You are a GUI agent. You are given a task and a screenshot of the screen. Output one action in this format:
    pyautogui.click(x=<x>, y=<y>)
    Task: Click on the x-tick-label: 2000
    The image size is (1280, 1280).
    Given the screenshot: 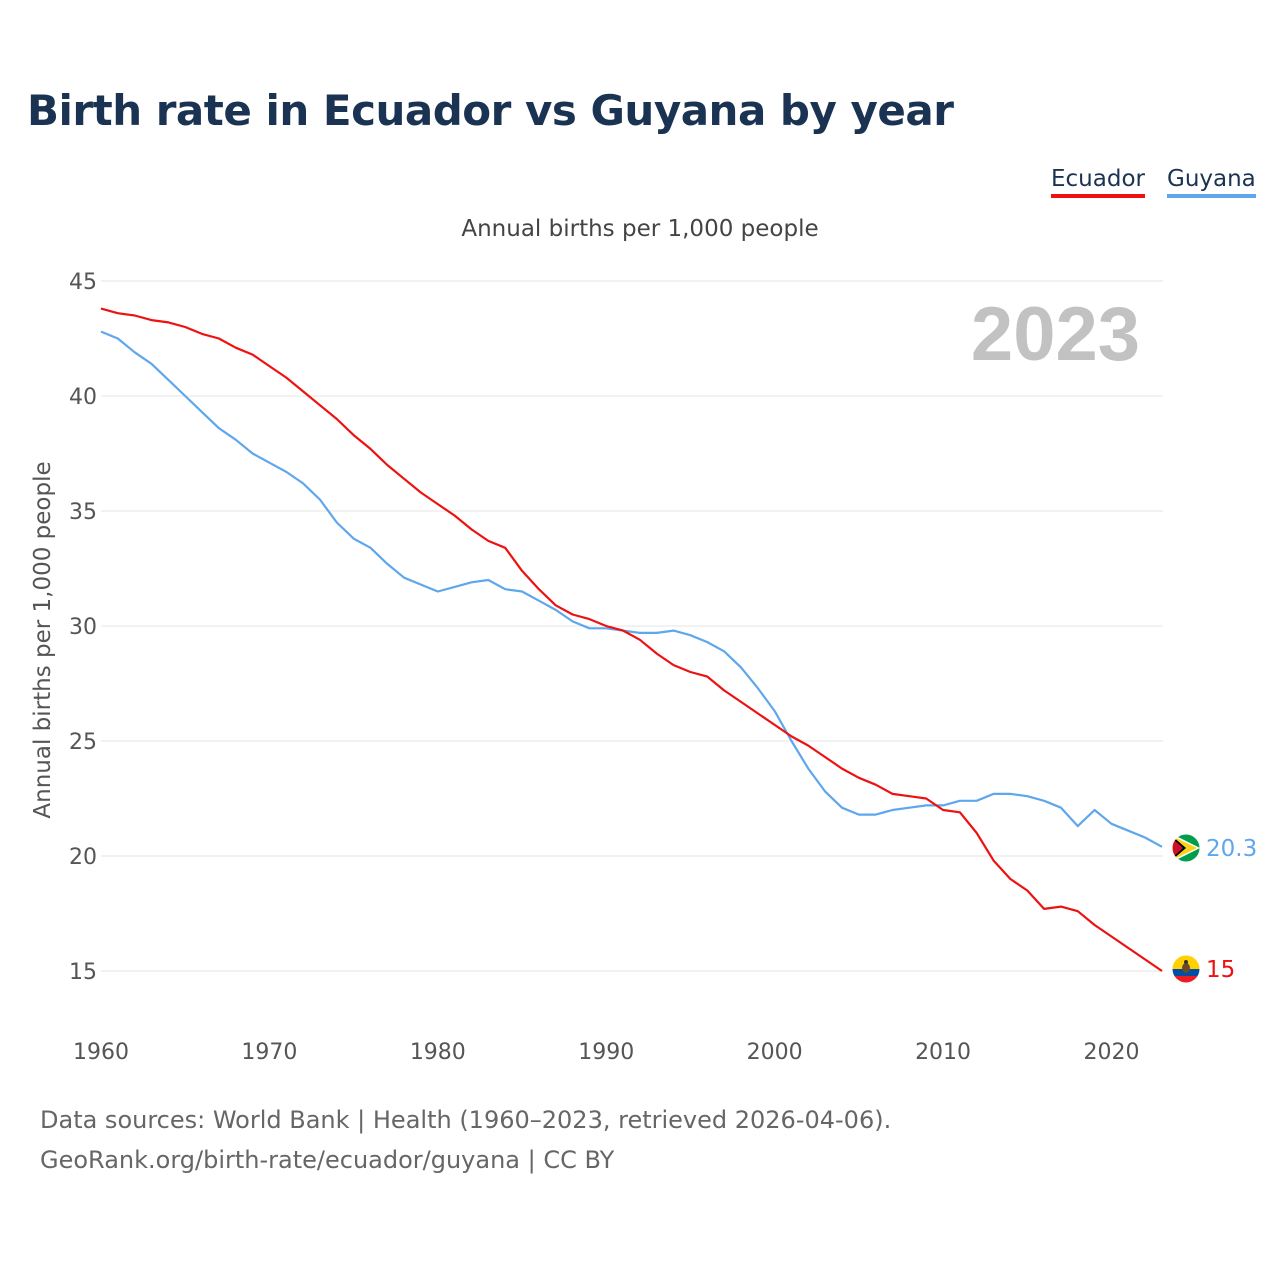 What is the action you would take?
    pyautogui.click(x=775, y=1052)
    